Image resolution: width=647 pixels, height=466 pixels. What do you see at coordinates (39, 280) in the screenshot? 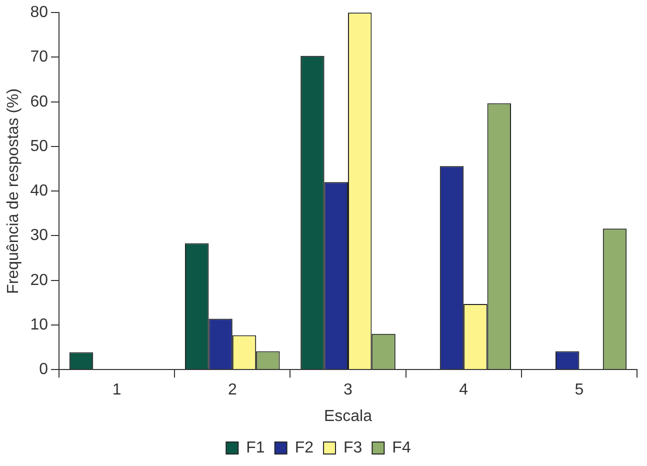
I see `y-tick-label: 20` at bounding box center [39, 280].